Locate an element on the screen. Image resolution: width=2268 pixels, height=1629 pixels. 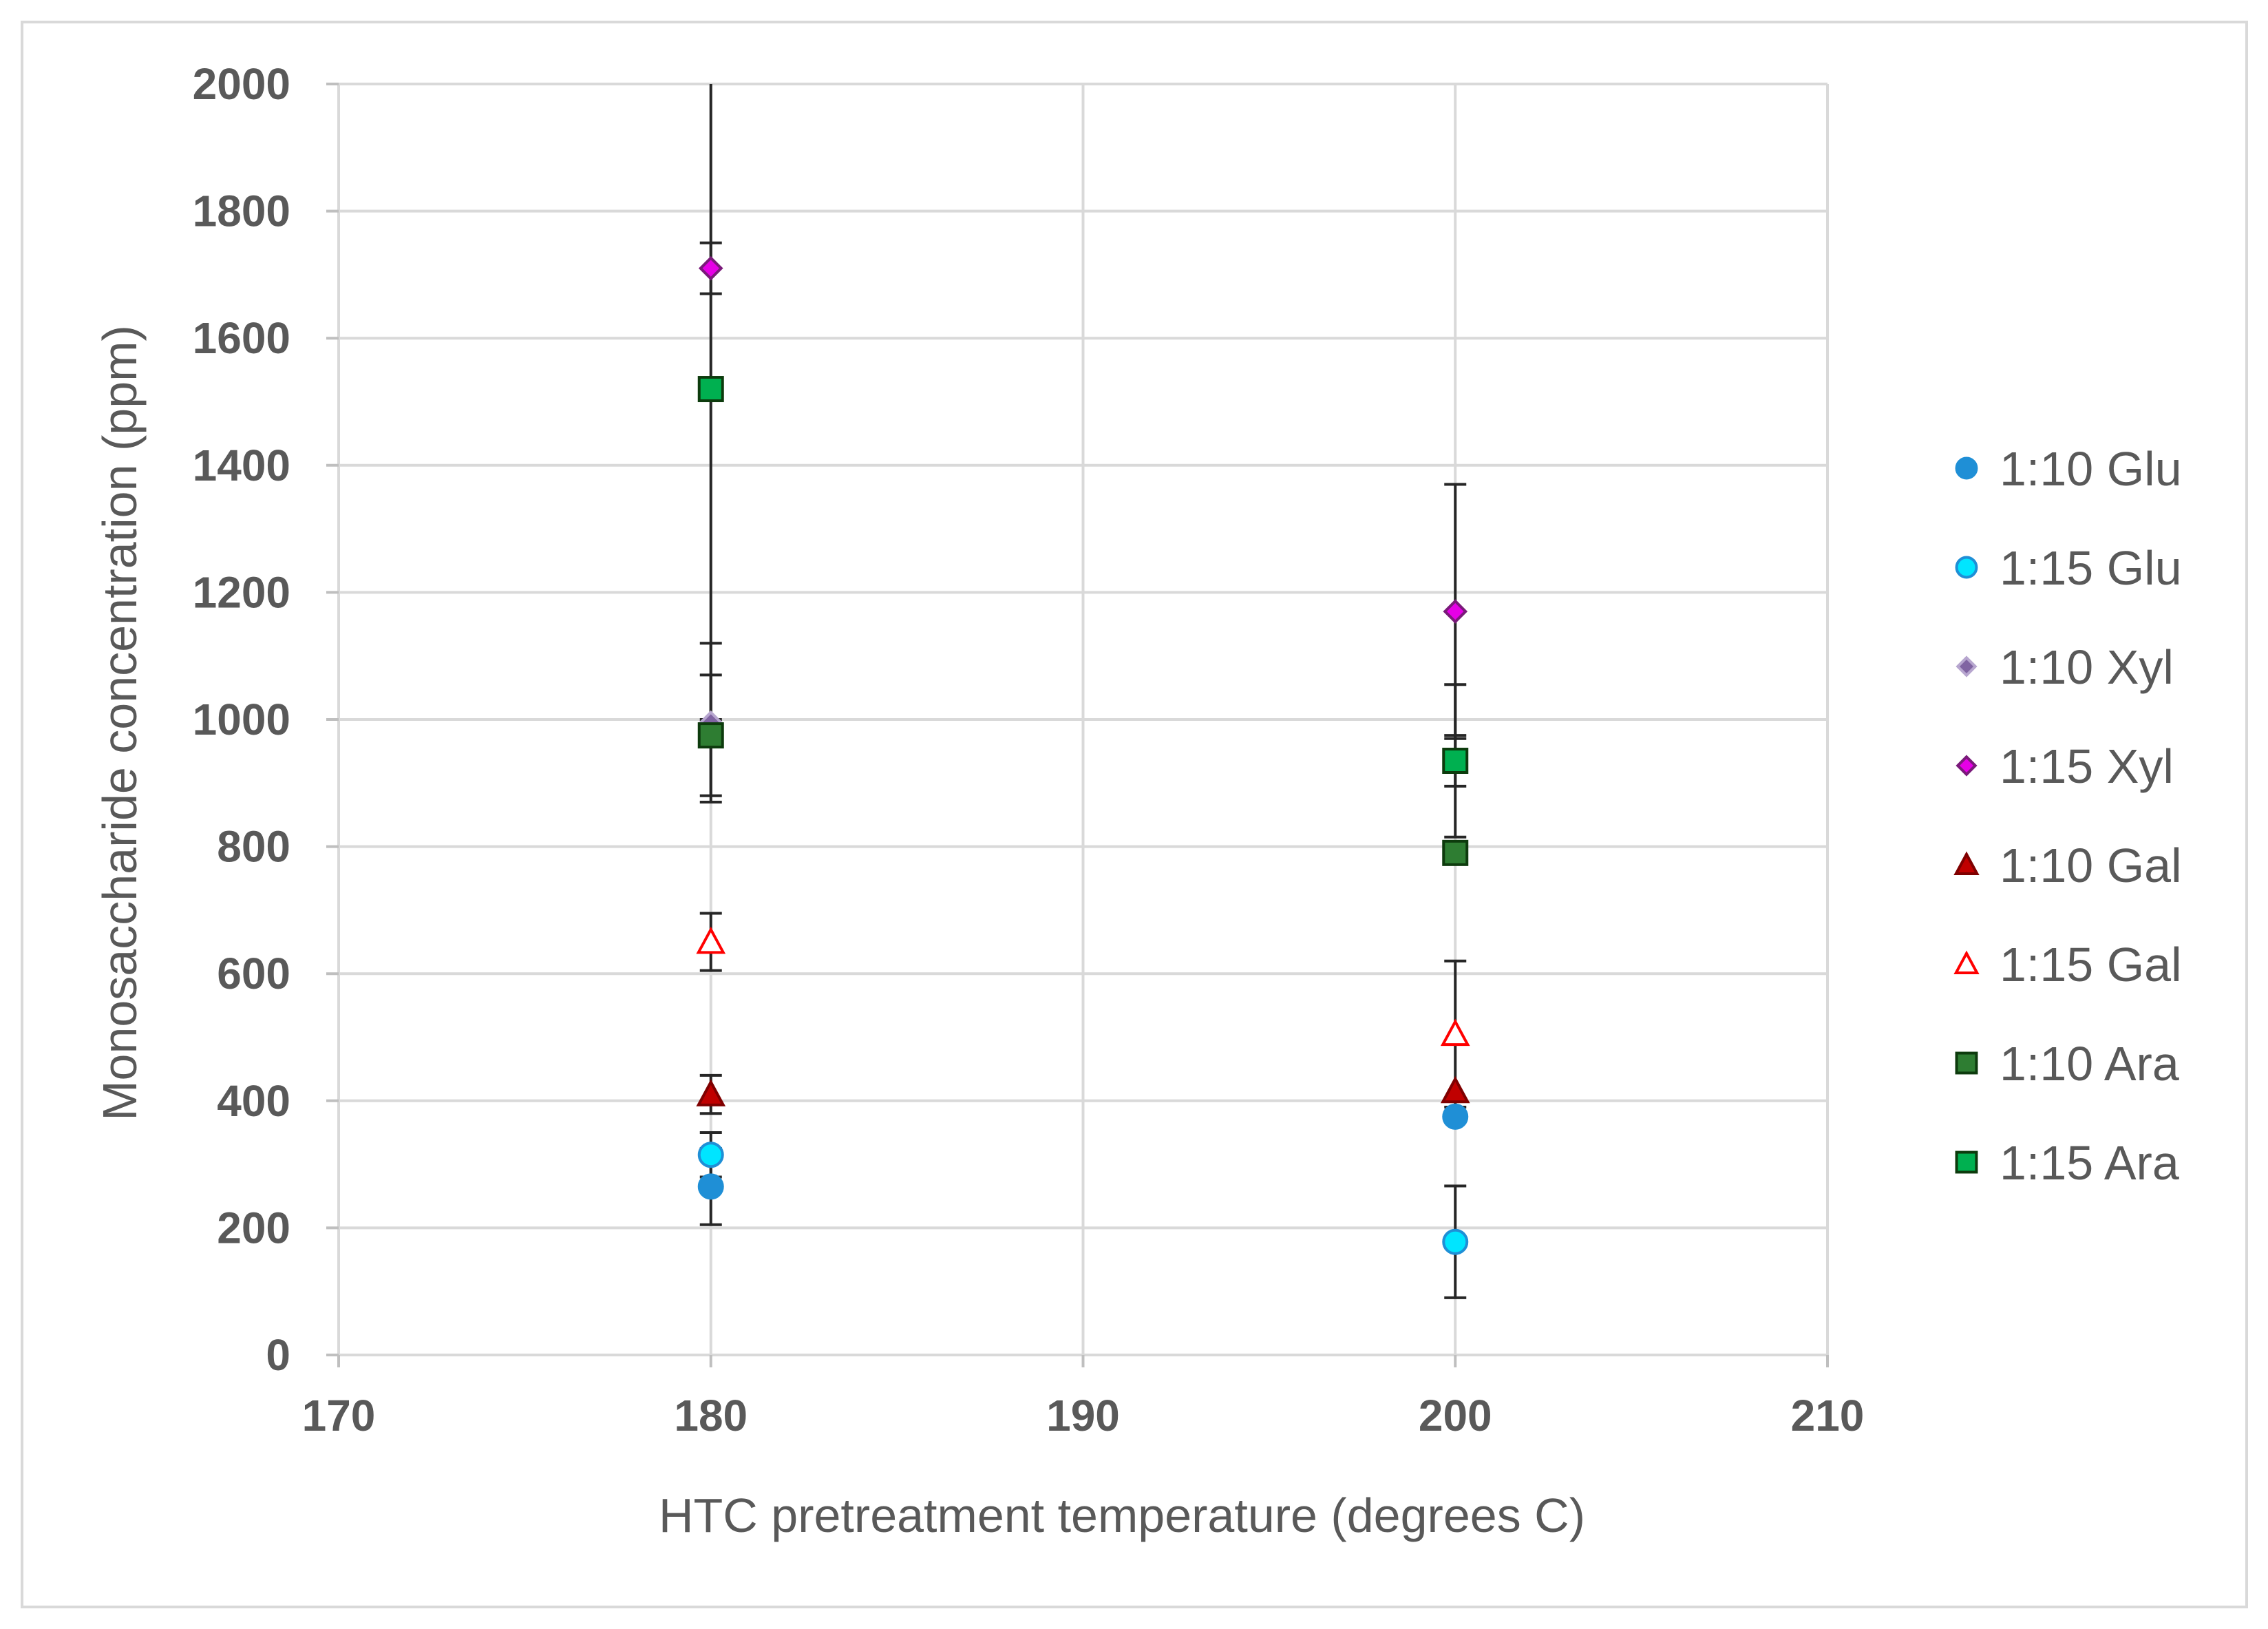
legend-marker-1-10-xyl is located at coordinates (1967, 666).